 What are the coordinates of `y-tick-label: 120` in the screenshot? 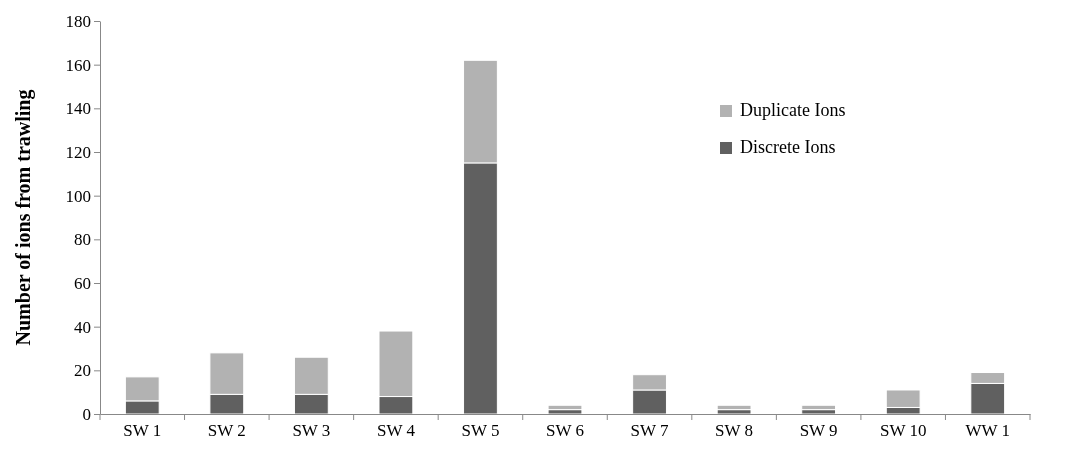 It's located at (78, 152).